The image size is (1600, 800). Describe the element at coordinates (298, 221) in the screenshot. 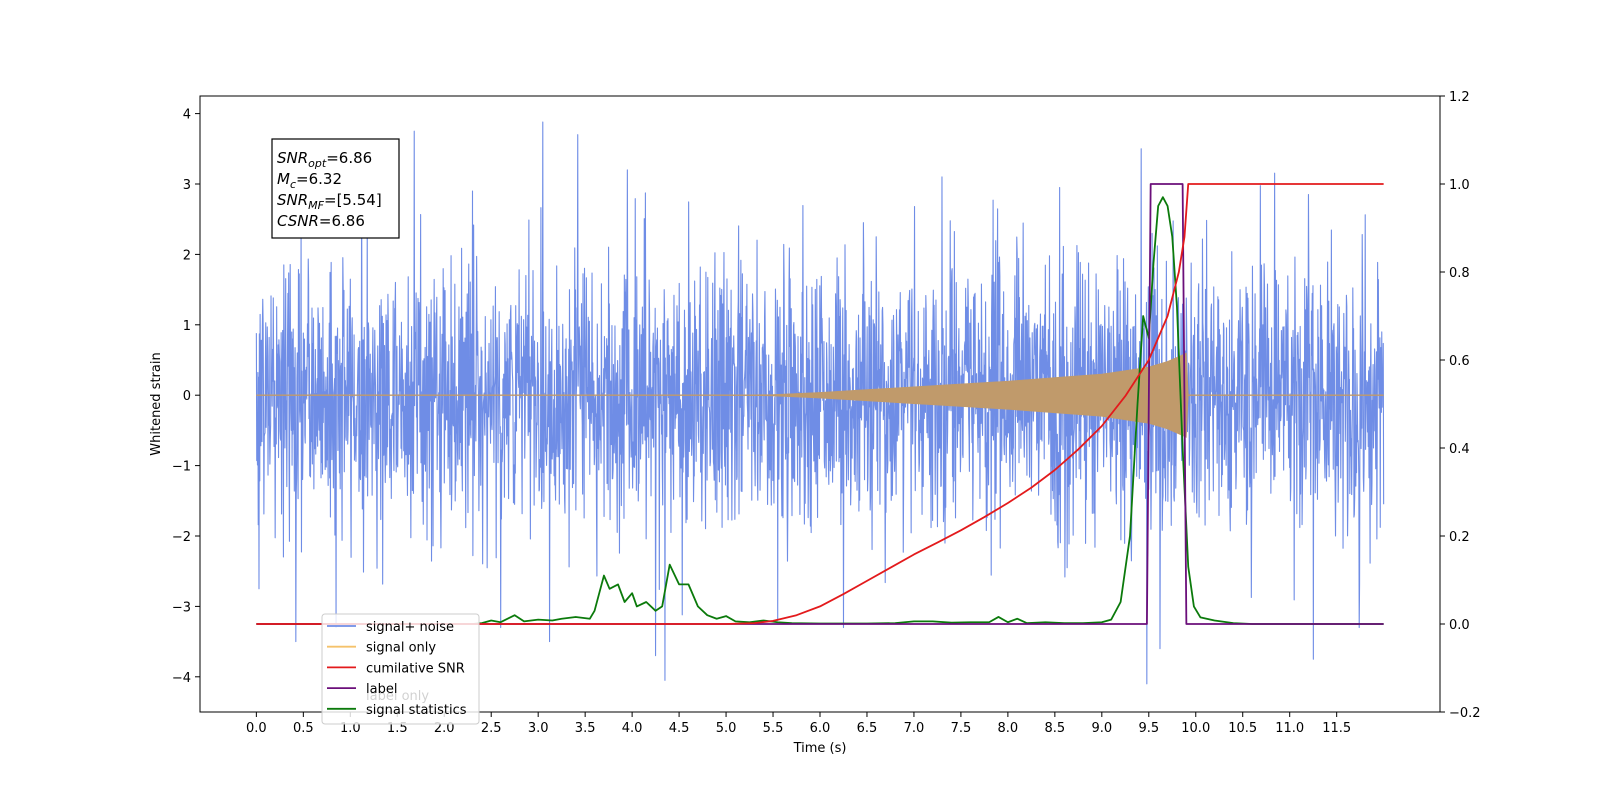

I see `annotation-variable: CSNR` at that location.